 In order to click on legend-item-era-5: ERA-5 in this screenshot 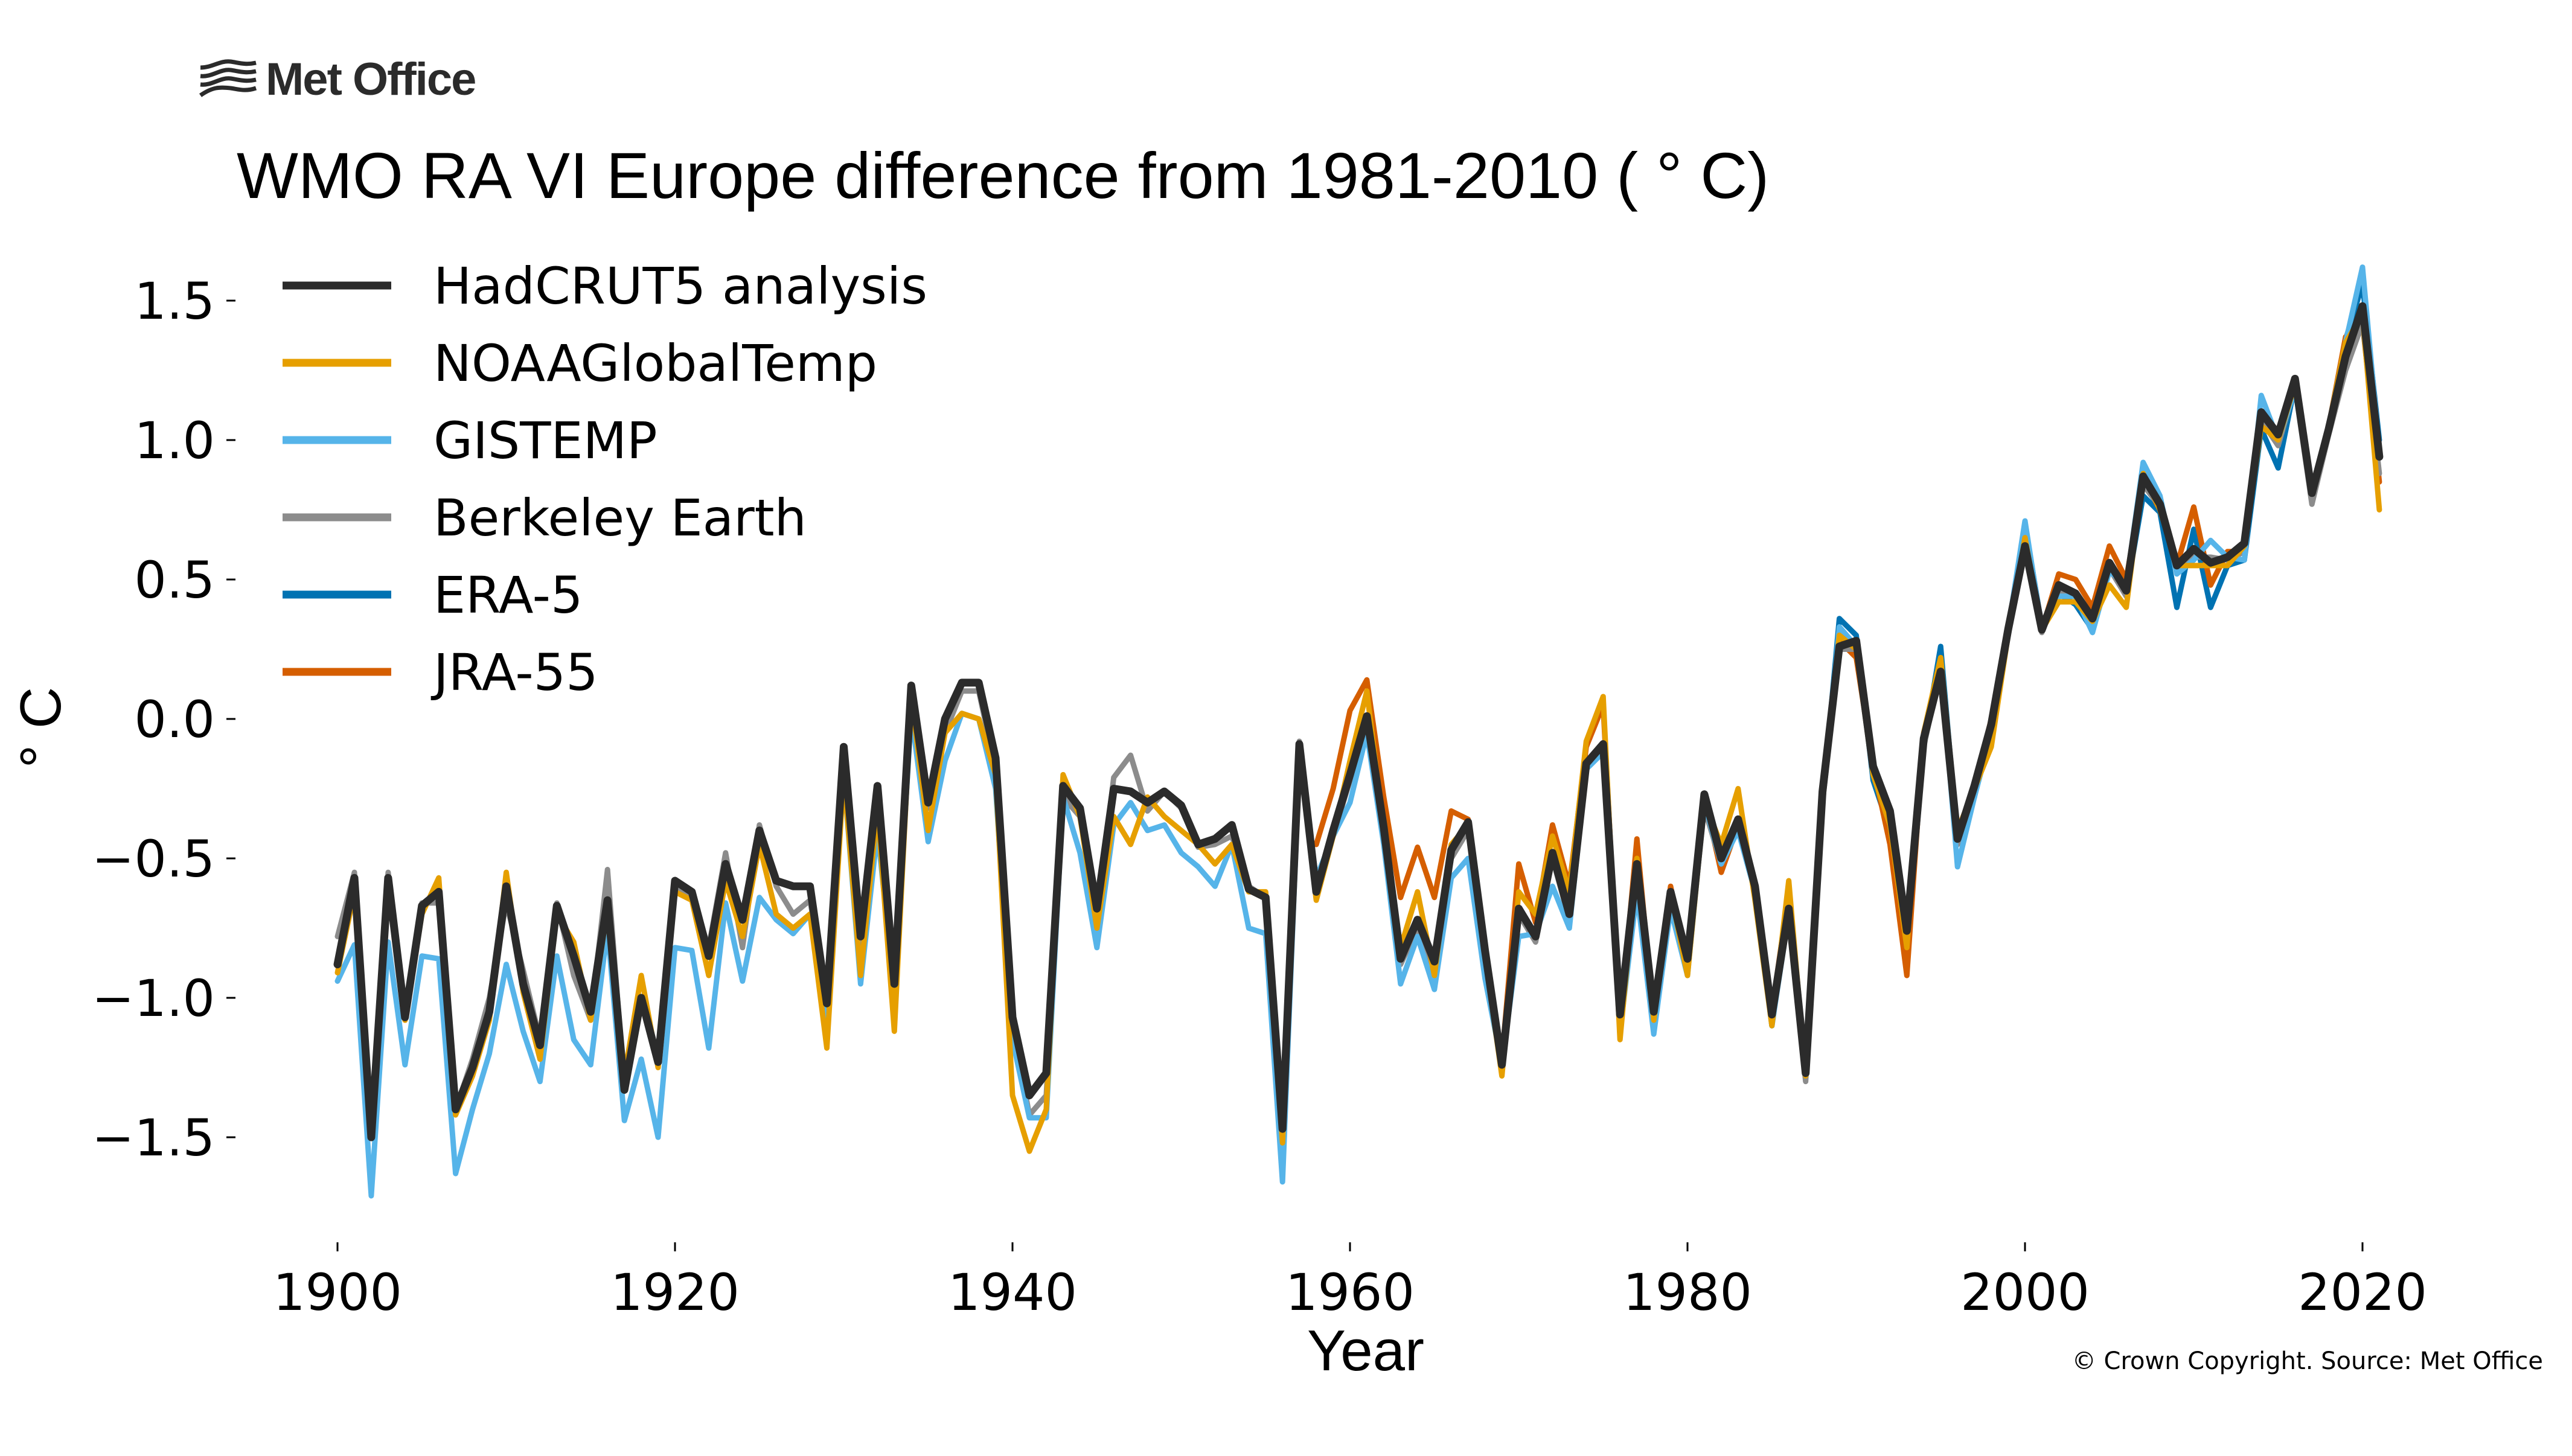, I will do `click(433, 596)`.